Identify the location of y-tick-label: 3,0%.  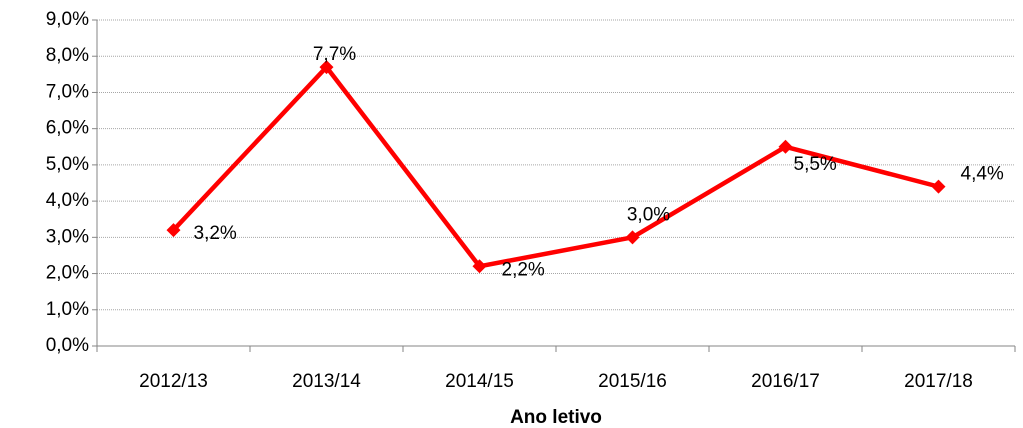
(67, 236).